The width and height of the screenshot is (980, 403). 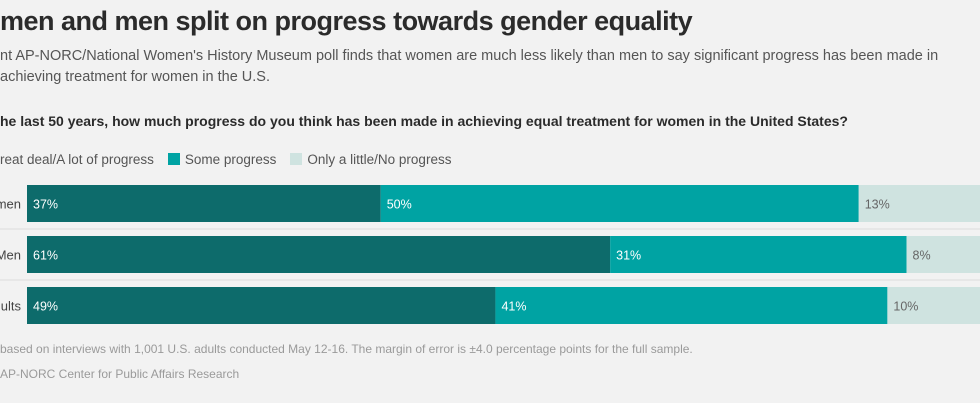 What do you see at coordinates (877, 205) in the screenshot?
I see `data-label: 13%` at bounding box center [877, 205].